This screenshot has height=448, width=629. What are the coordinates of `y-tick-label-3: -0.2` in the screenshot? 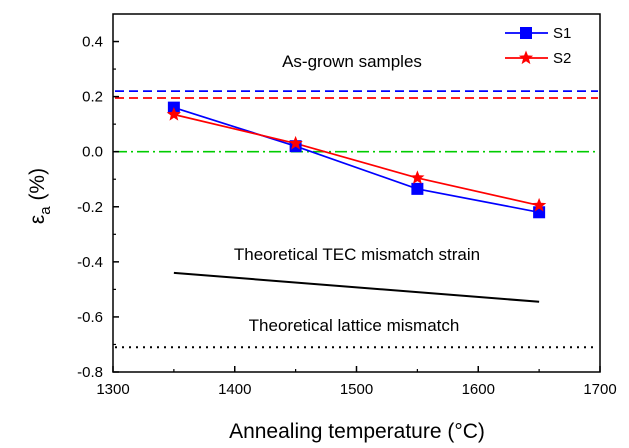 It's located at (90, 207).